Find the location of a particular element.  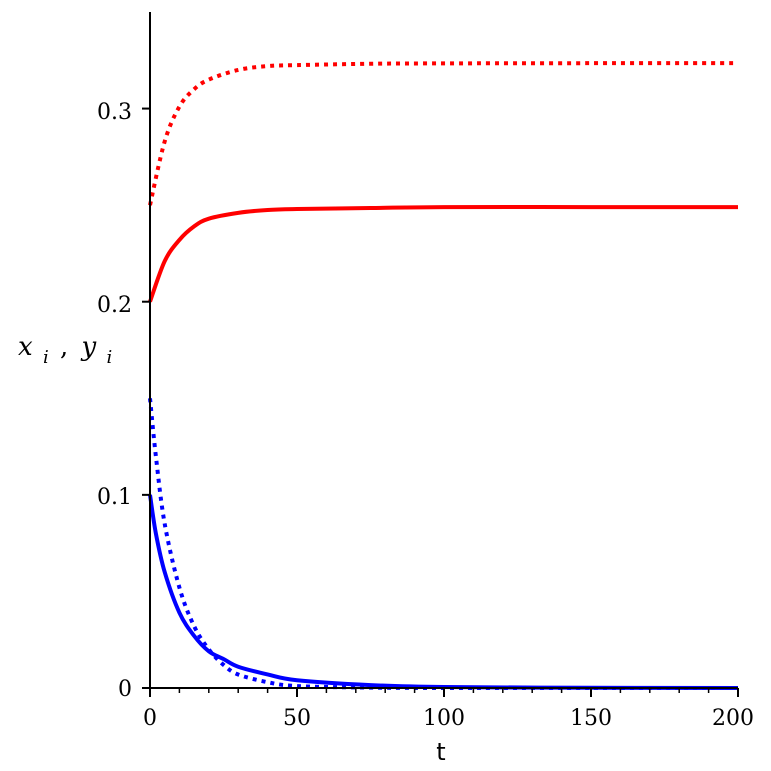

y-tick-label: 0.2 is located at coordinates (114, 305).